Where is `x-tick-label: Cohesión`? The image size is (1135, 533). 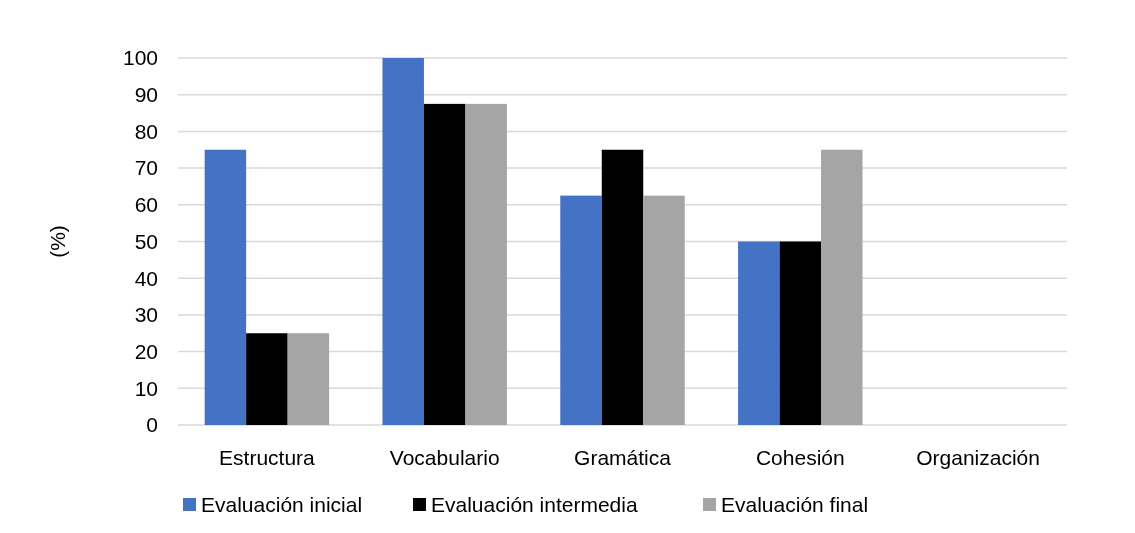
x-tick-label: Cohesión is located at coordinates (800, 457).